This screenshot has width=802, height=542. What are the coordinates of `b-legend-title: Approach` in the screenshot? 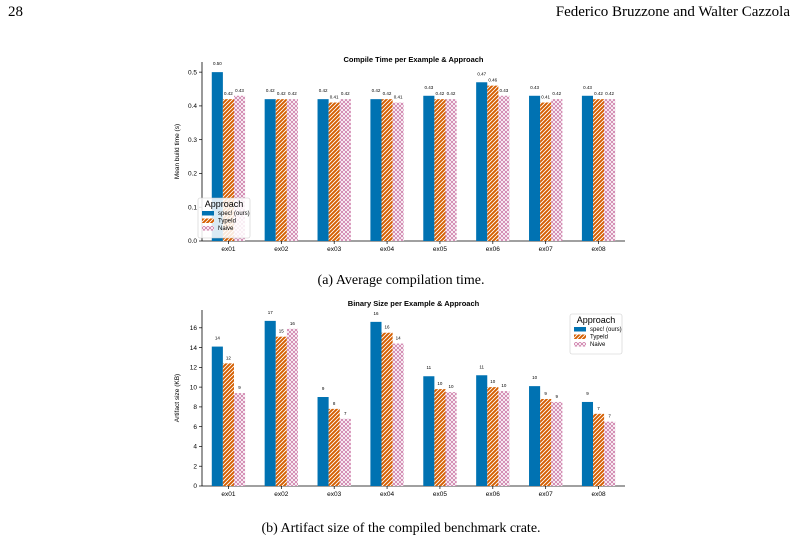 It's located at (596, 320).